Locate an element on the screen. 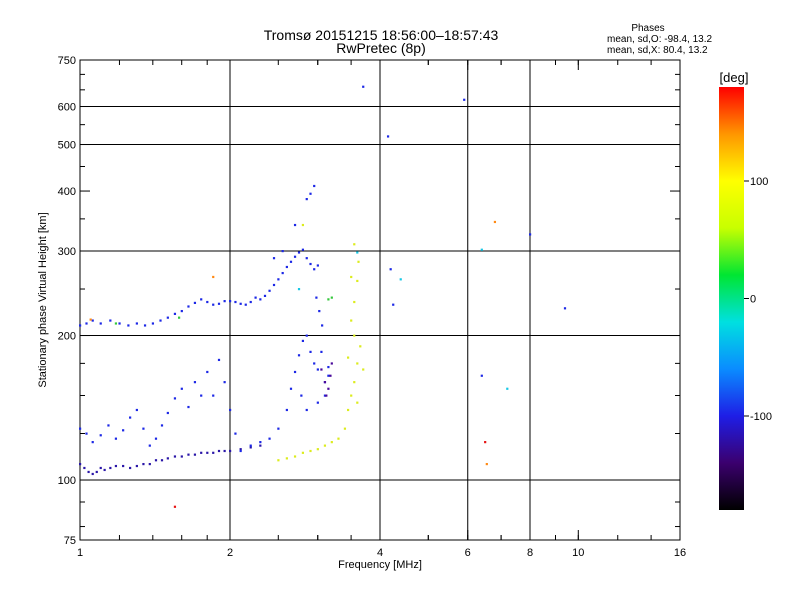  y-tick-label: 75 is located at coordinates (70, 541).